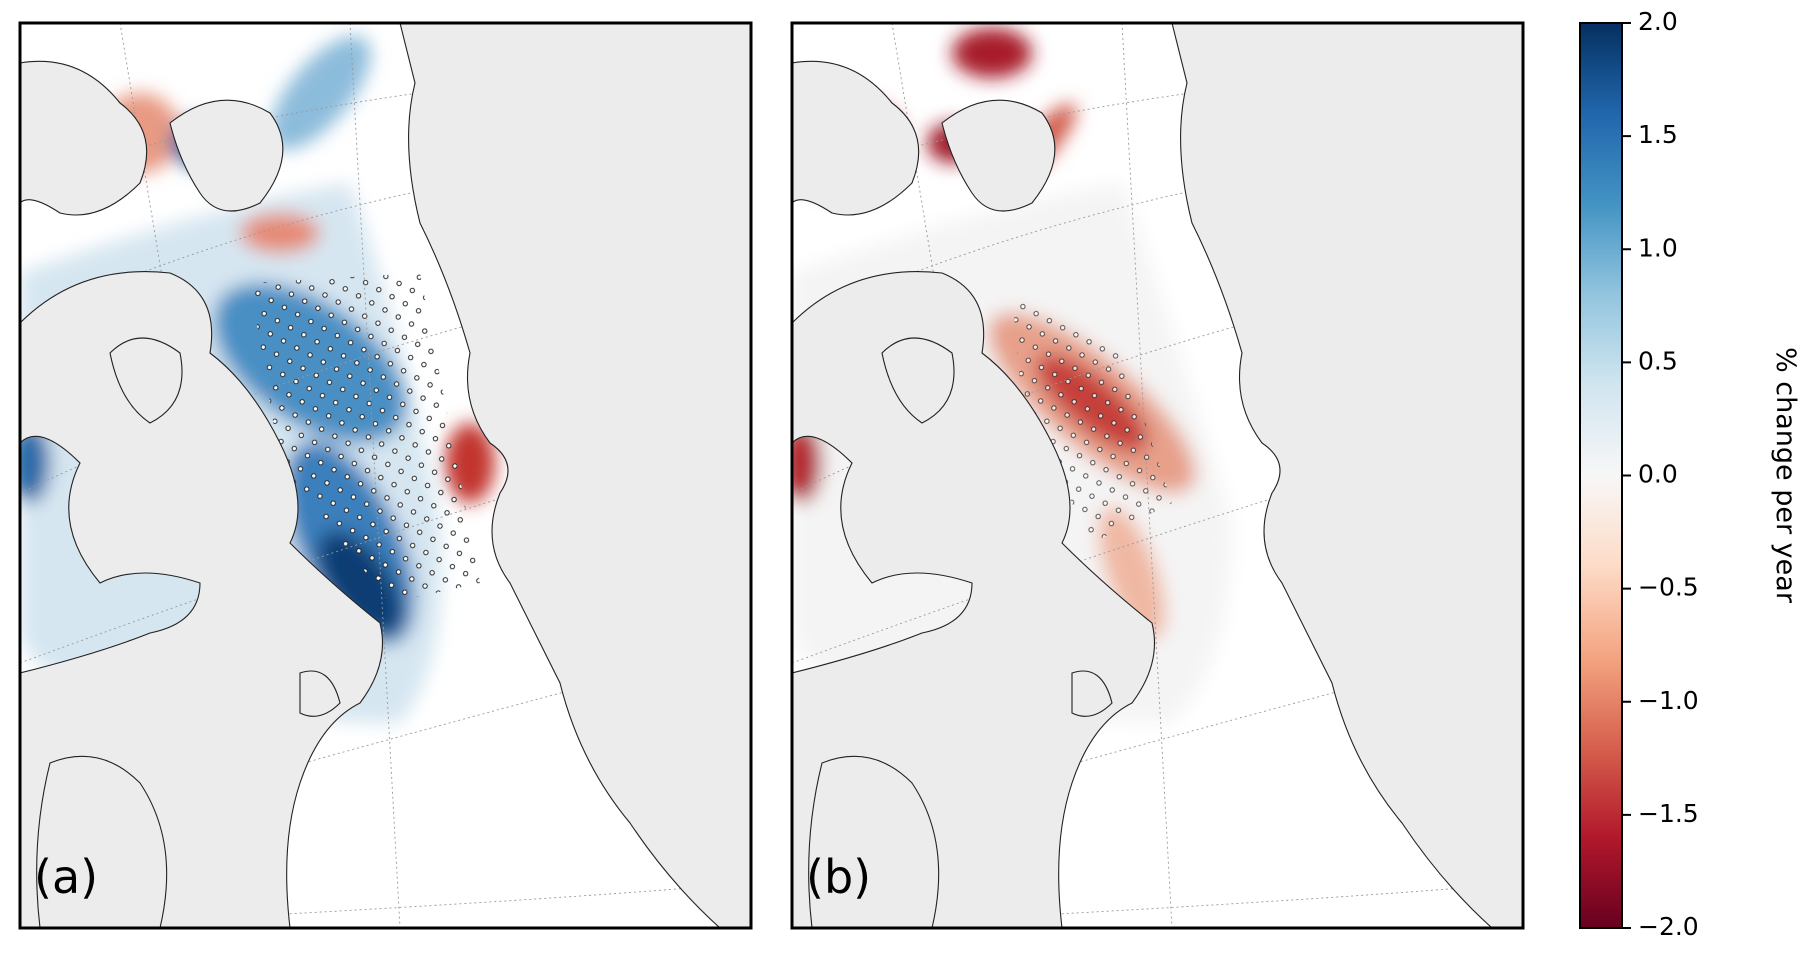 This screenshot has width=1815, height=956. I want to click on colorbar-gradient, so click(1601, 475).